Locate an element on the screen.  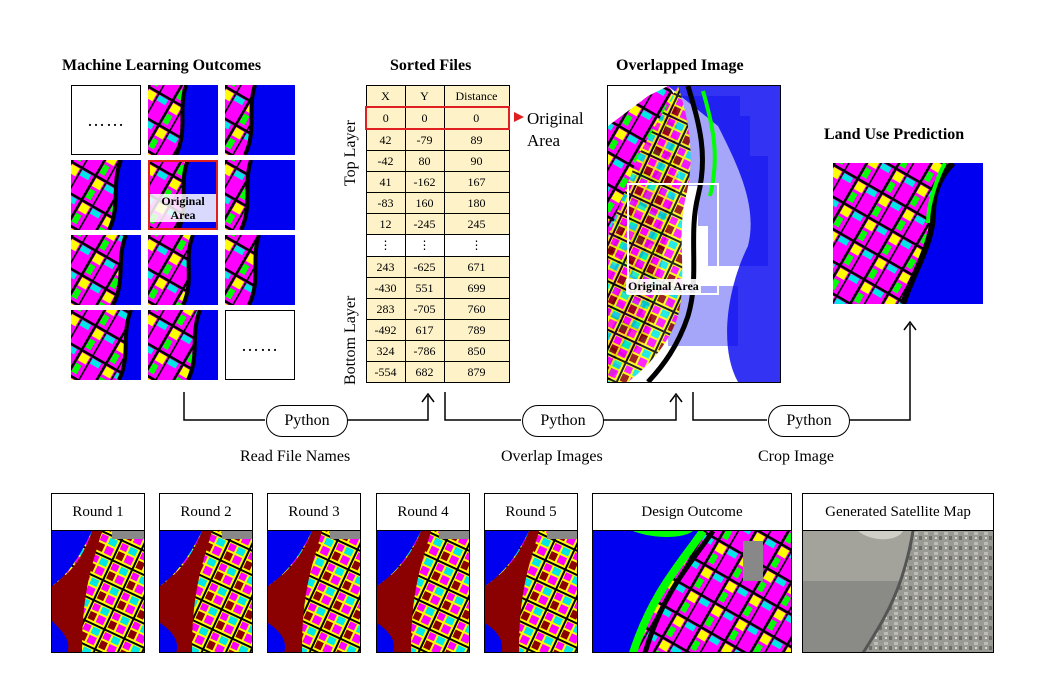
table-row: 324 -786 850 is located at coordinates (437, 351).